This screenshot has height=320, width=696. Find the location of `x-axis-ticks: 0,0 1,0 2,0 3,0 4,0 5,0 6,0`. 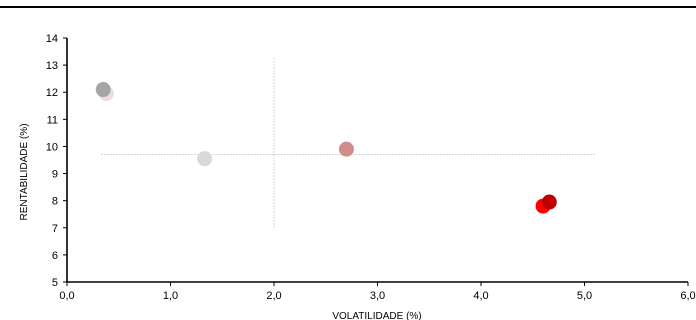

x-axis-ticks: 0,0 1,0 2,0 3,0 4,0 5,0 6,0 is located at coordinates (377, 292).